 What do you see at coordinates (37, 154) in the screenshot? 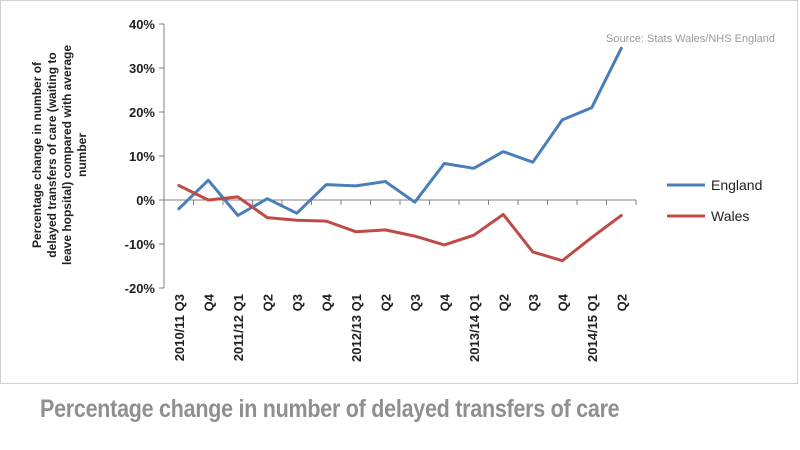
I see `y-axis-title-line: Percentage change in number of` at bounding box center [37, 154].